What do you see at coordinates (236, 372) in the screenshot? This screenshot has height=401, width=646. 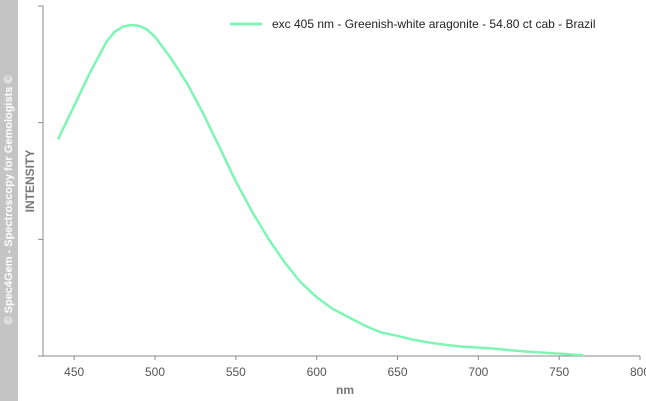 I see `x-tick-label: 550` at bounding box center [236, 372].